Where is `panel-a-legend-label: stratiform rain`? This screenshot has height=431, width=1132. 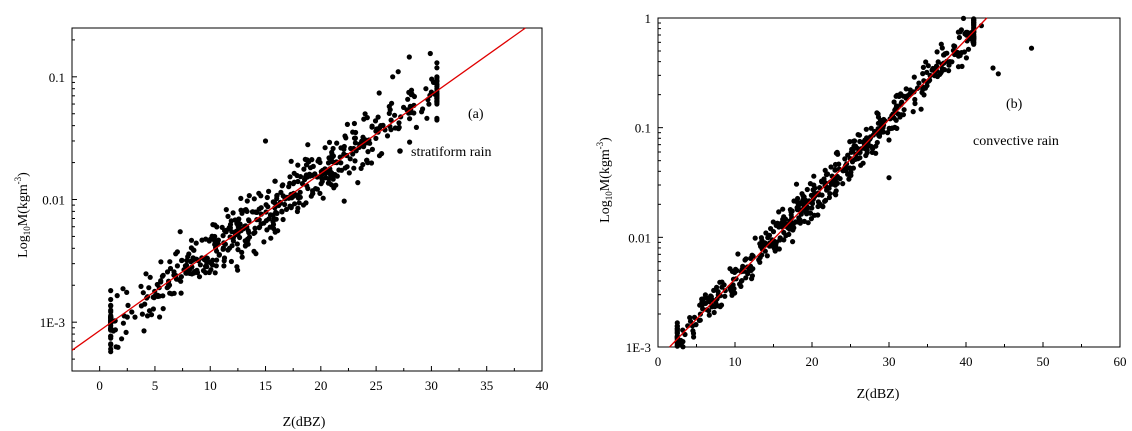 panel-a-legend-label: stratiform rain is located at coordinates (451, 152).